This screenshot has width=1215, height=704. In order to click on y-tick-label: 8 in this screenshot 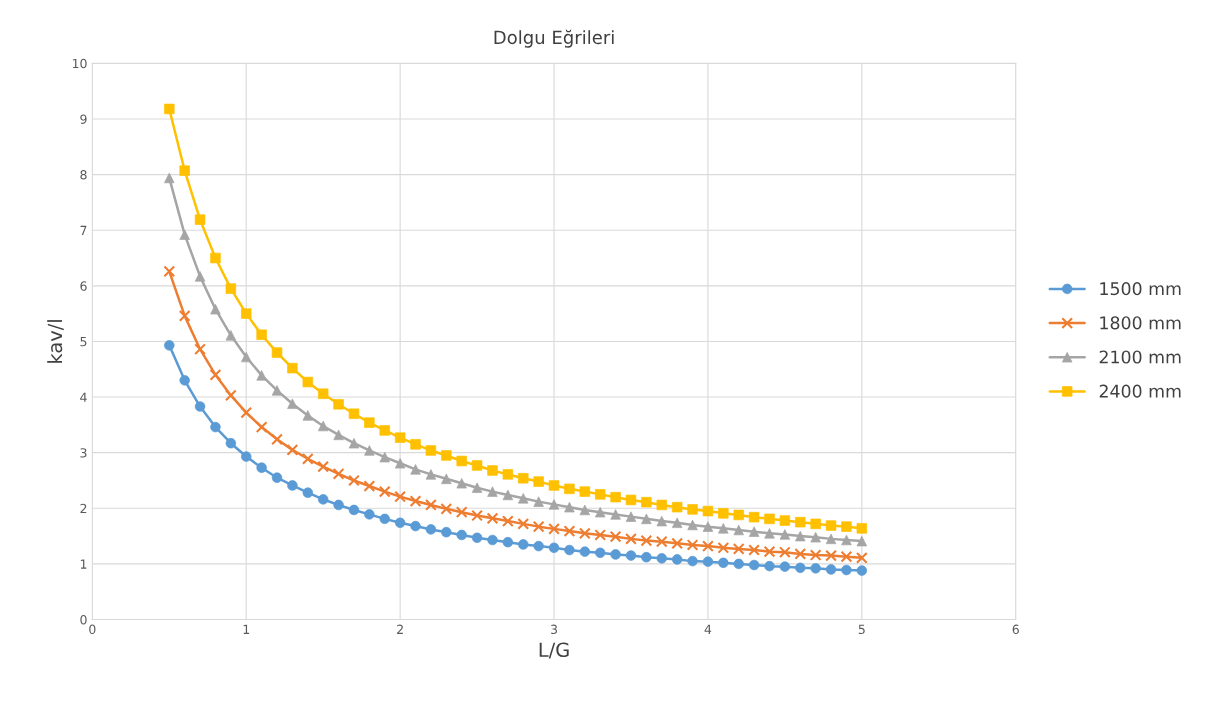, I will do `click(83, 175)`.